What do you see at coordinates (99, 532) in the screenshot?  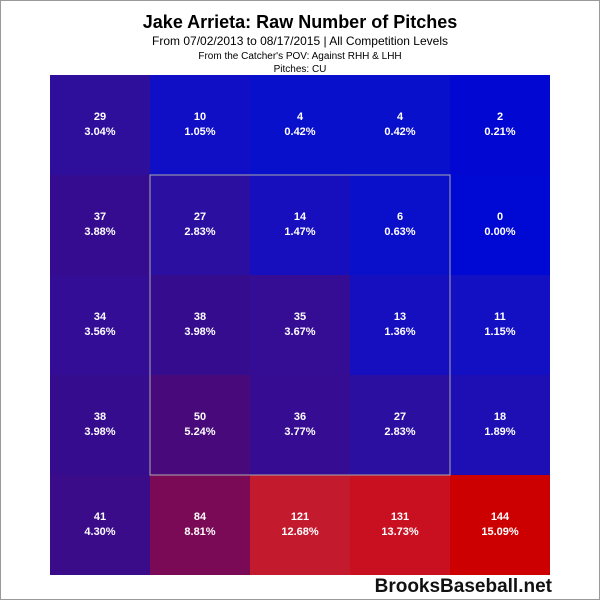 I see `cell-percent: 4.30%` at bounding box center [99, 532].